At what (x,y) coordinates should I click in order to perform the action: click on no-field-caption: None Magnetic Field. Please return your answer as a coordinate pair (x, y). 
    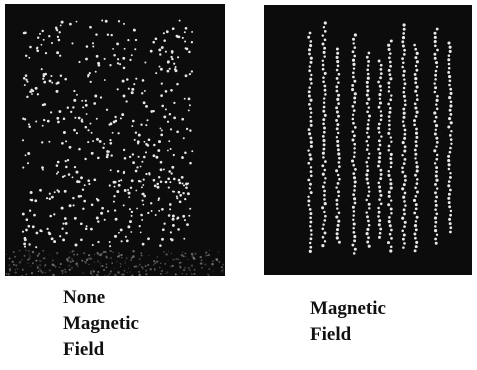
    Looking at the image, I should click on (101, 324).